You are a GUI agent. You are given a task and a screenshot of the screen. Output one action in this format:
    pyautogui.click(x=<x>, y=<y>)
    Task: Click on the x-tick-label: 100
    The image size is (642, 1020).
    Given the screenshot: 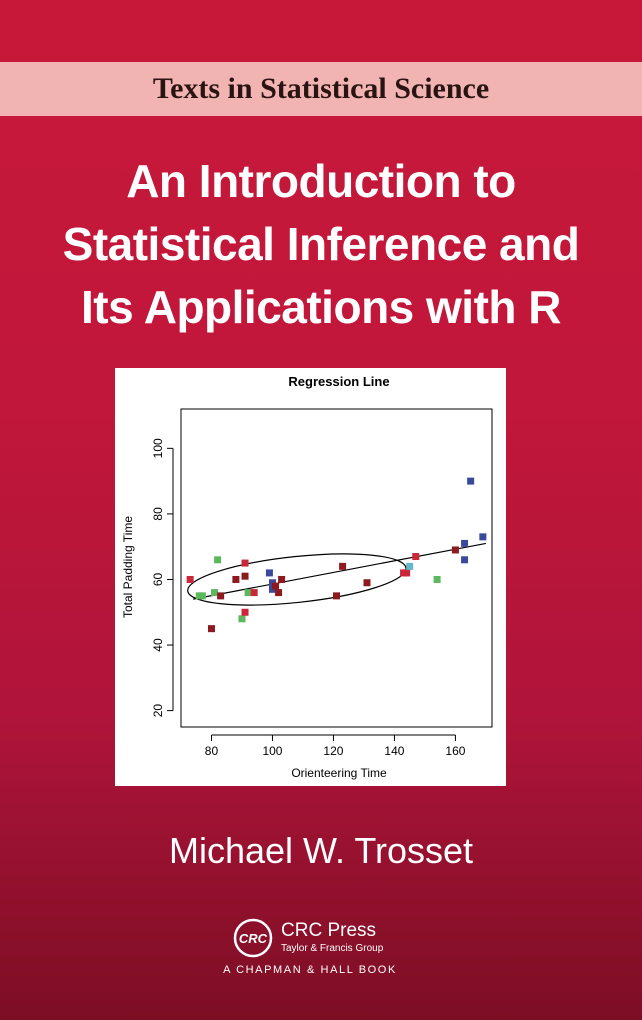 What is the action you would take?
    pyautogui.click(x=272, y=751)
    